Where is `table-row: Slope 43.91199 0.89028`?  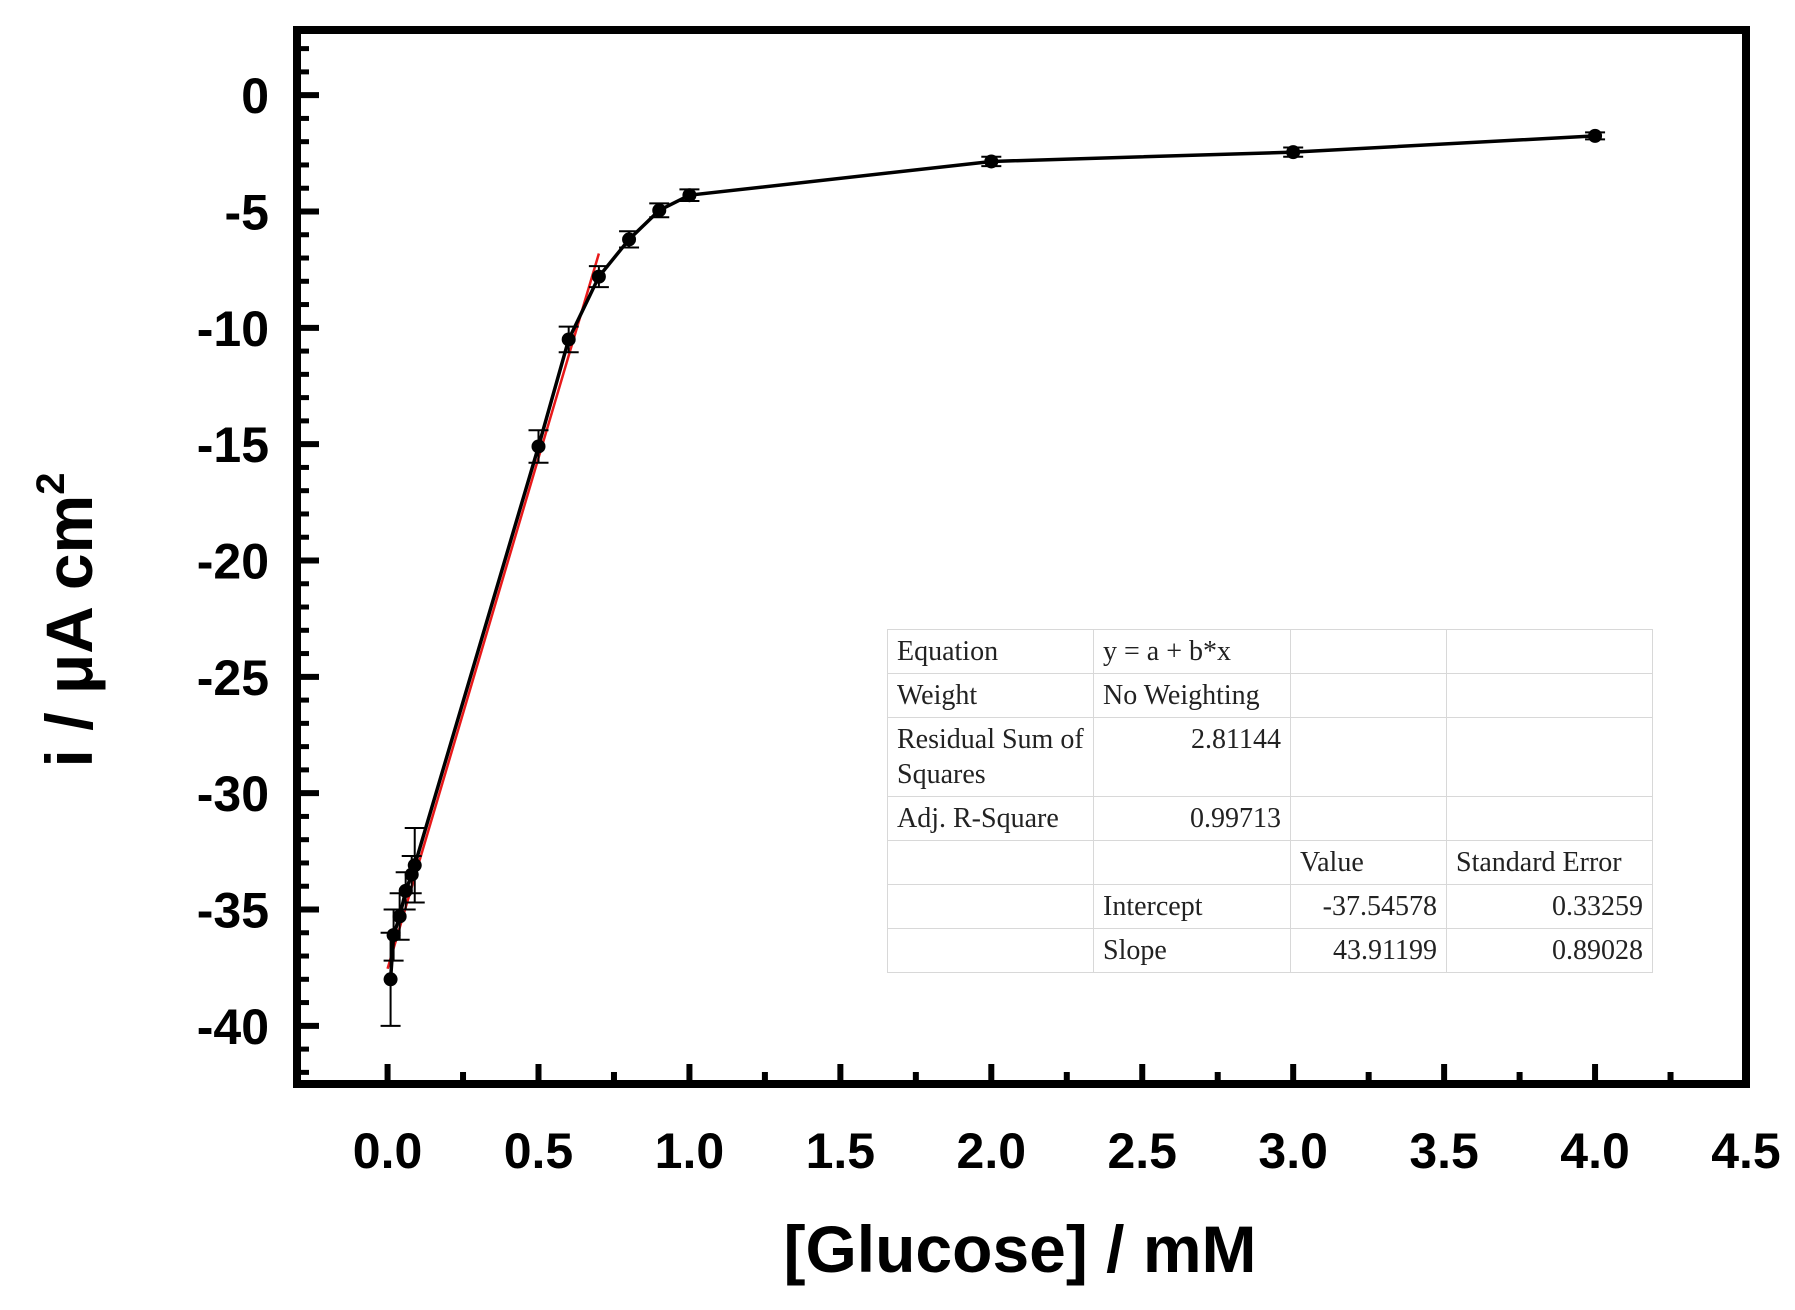 table-row: Slope 43.91199 0.89028 is located at coordinates (1270, 950).